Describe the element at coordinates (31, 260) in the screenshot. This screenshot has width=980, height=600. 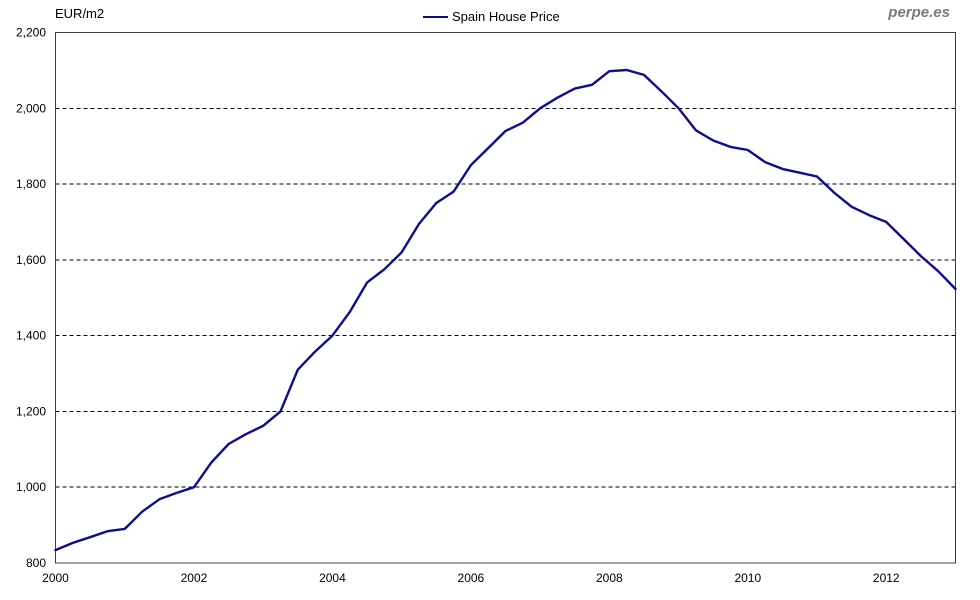
I see `y-axis-tick-label: 1,600` at that location.